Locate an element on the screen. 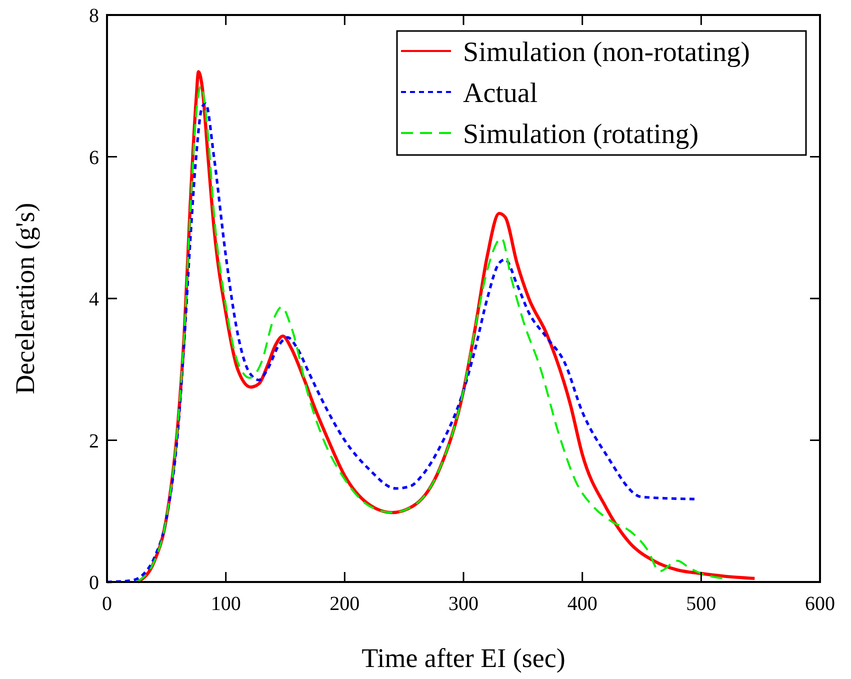 Image resolution: width=851 pixels, height=679 pixels. x-tick-label: 100 is located at coordinates (225, 604).